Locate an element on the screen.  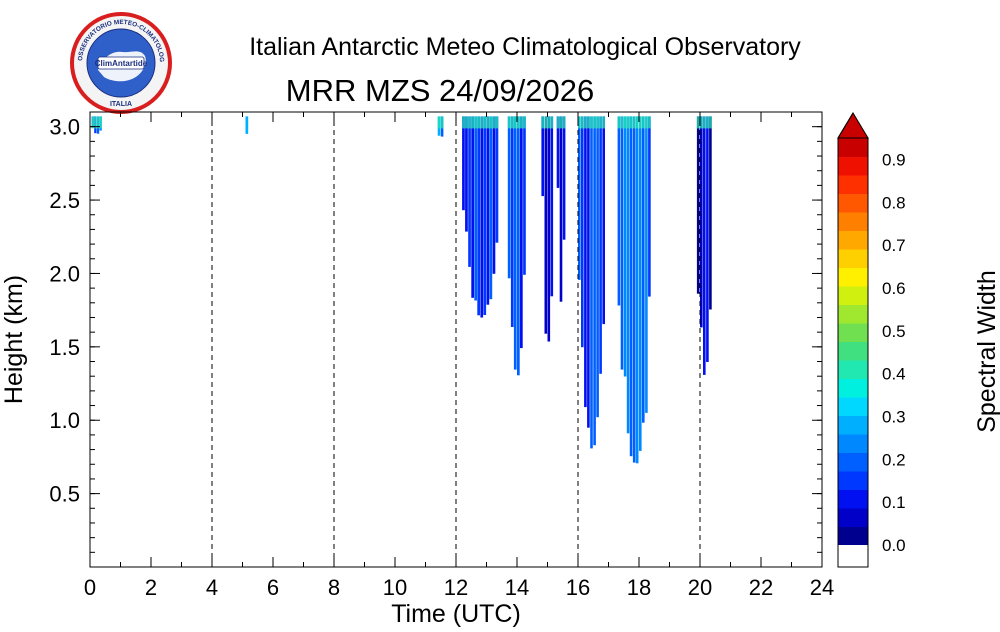
colorbar-tick-label: 0.8 is located at coordinates (894, 202).